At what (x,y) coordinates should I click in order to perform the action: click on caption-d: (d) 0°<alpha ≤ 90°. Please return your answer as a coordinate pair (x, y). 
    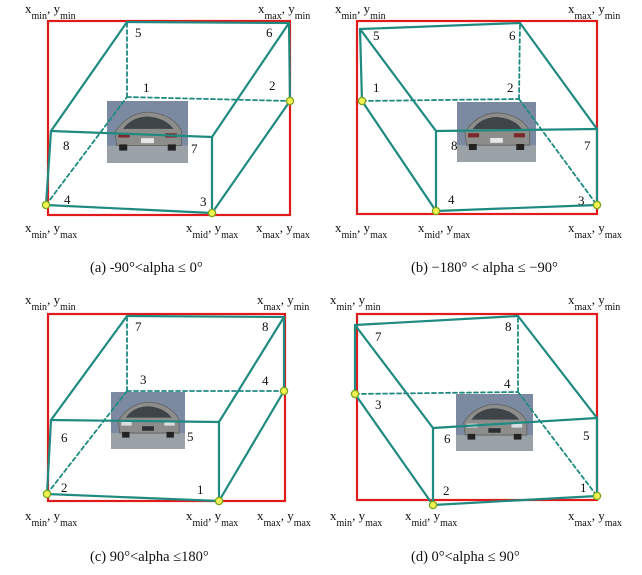
    Looking at the image, I should click on (465, 557).